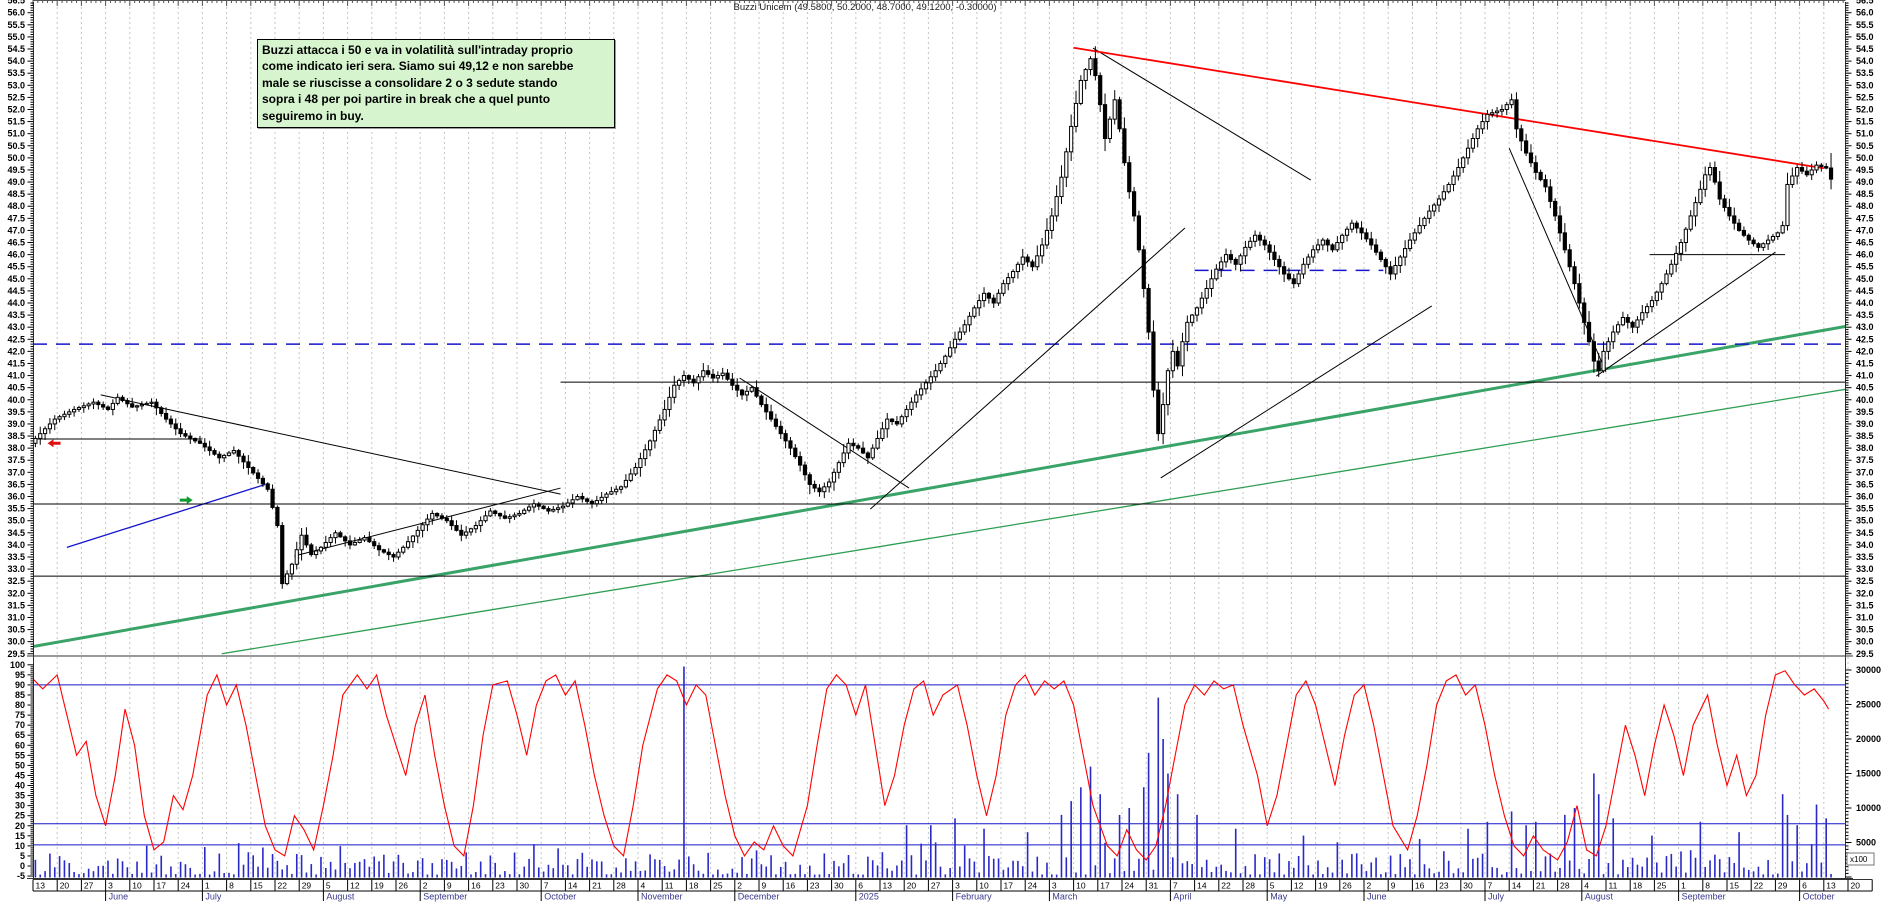  What do you see at coordinates (1865, 509) in the screenshot?
I see `price-axis-label: 35.5` at bounding box center [1865, 509].